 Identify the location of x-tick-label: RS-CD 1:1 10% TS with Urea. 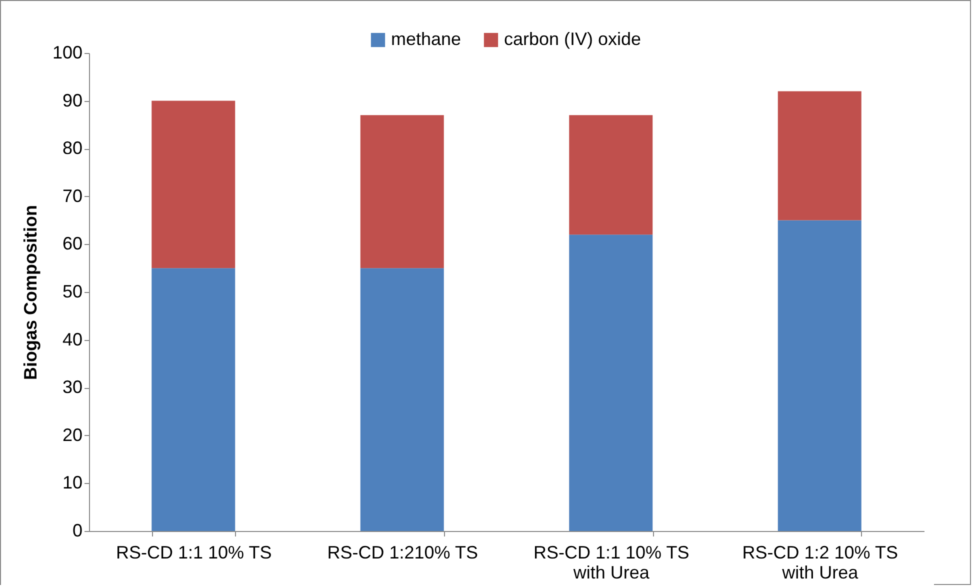
(612, 562).